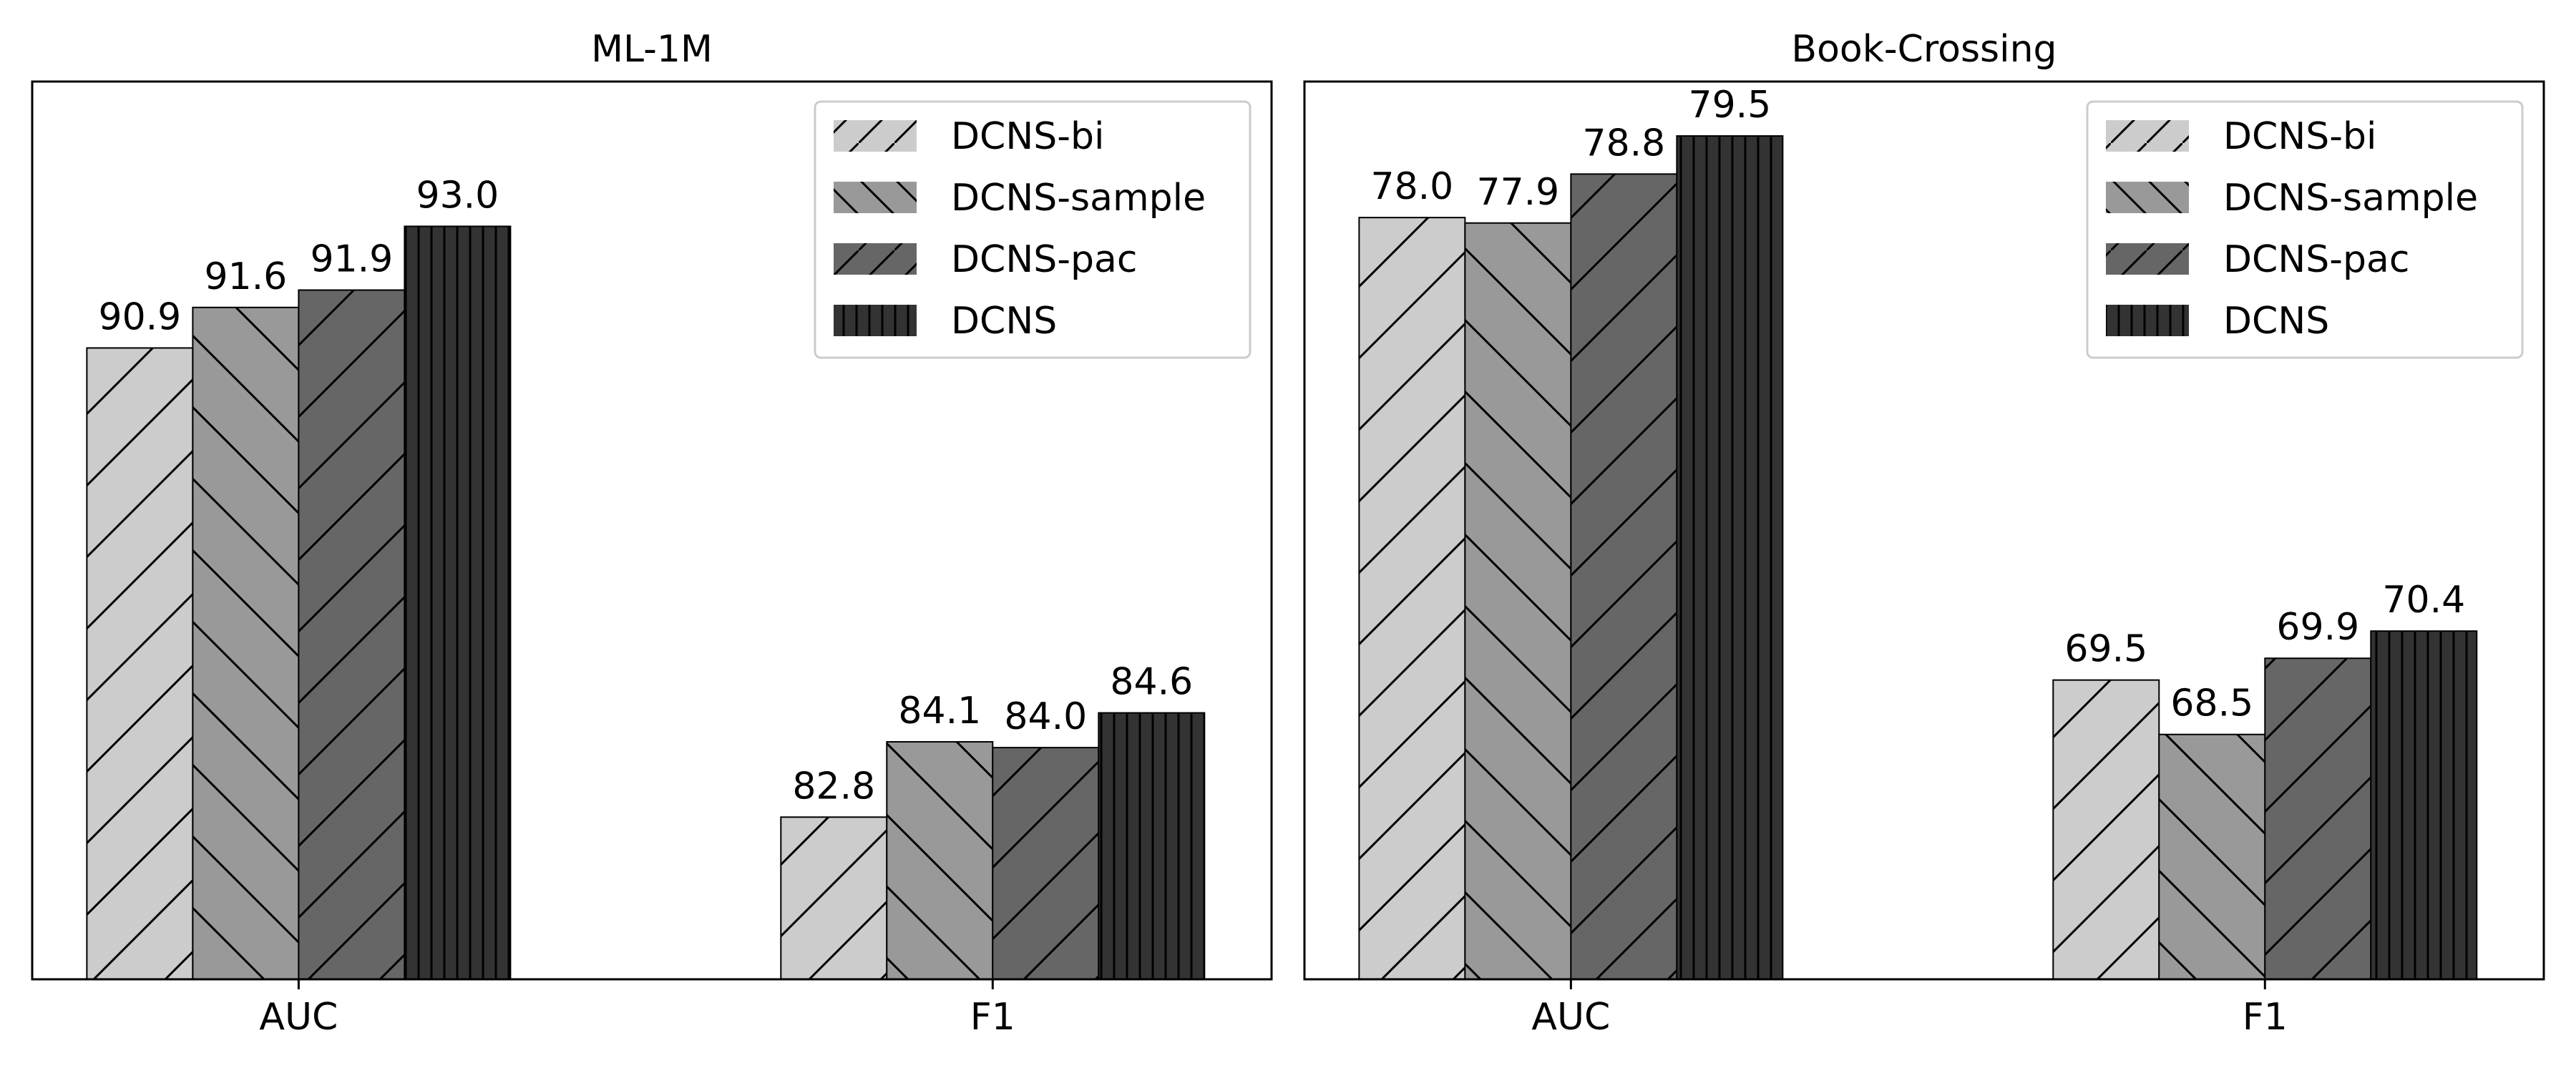  I want to click on subplot-title: ML-1M, so click(652, 49).